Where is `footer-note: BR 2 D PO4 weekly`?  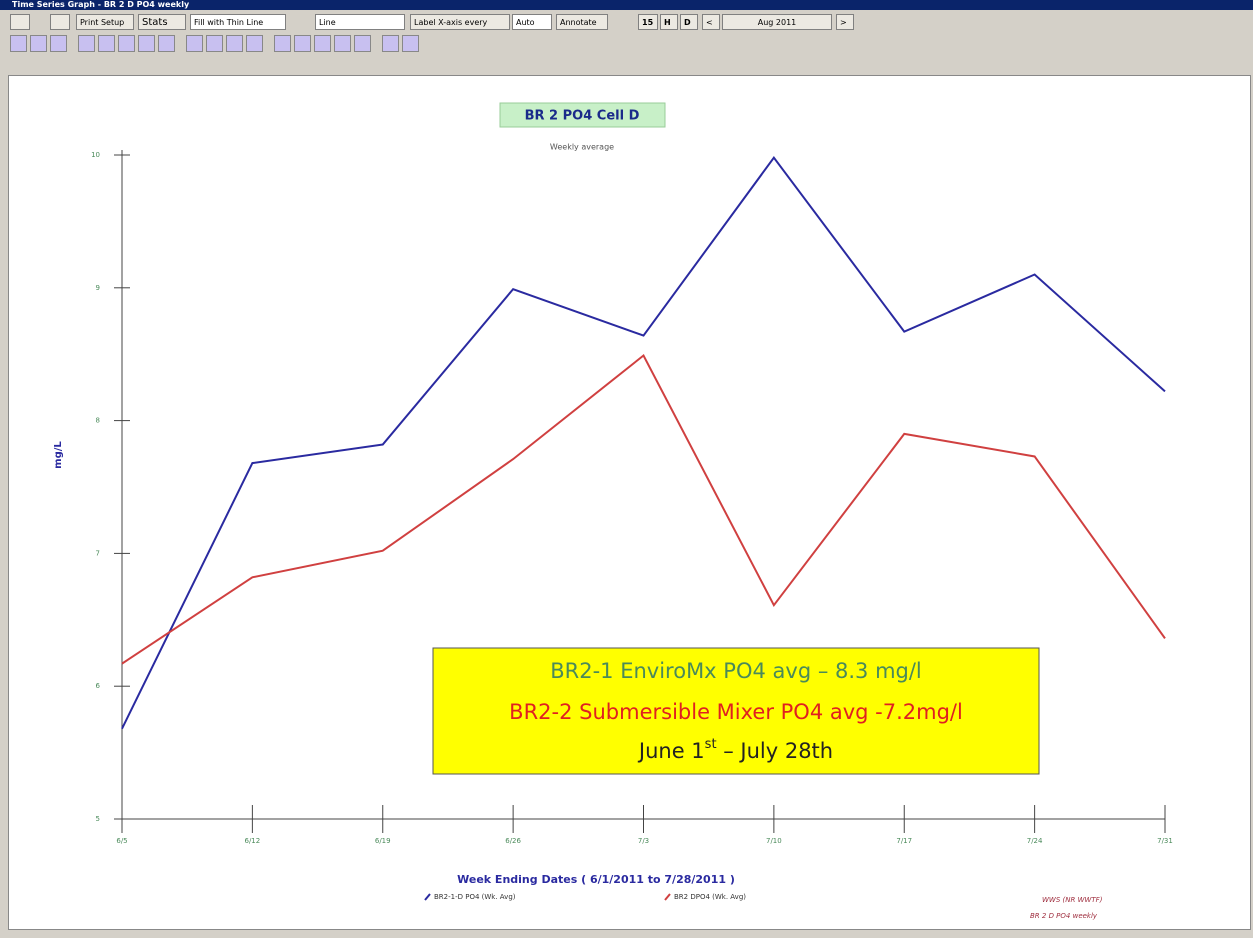
footer-note: BR 2 D PO4 weekly is located at coordinates (1064, 916).